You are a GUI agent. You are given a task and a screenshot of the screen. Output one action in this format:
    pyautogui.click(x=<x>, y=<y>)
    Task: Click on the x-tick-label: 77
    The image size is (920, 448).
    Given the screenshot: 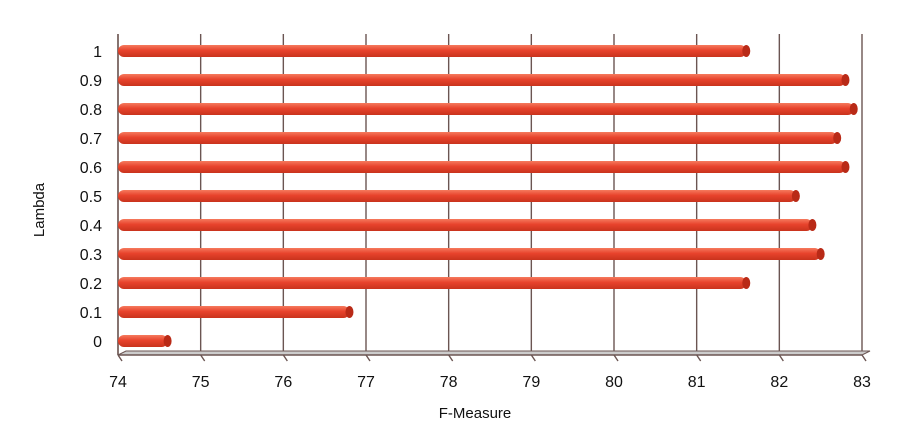 What is the action you would take?
    pyautogui.click(x=366, y=382)
    